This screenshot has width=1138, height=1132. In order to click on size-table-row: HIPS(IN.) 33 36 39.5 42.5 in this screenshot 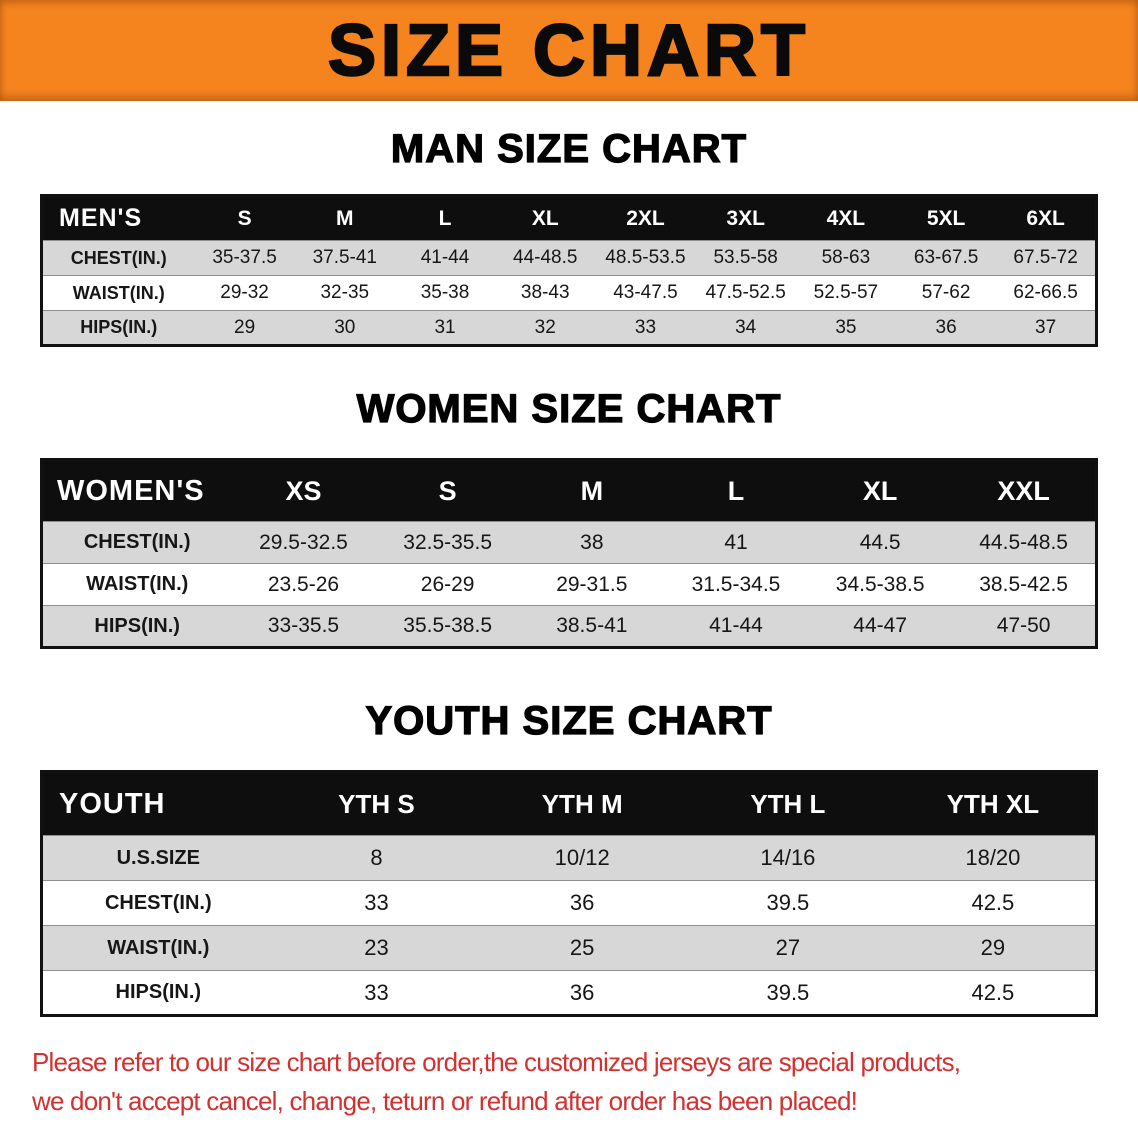, I will do `click(569, 993)`.